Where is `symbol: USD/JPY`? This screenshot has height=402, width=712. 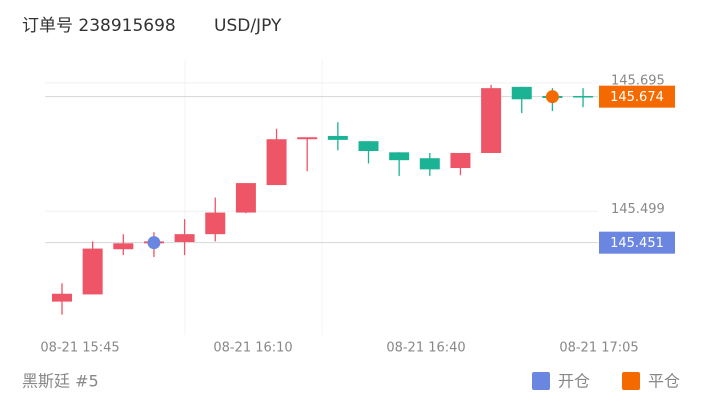
symbol: USD/JPY is located at coordinates (248, 26).